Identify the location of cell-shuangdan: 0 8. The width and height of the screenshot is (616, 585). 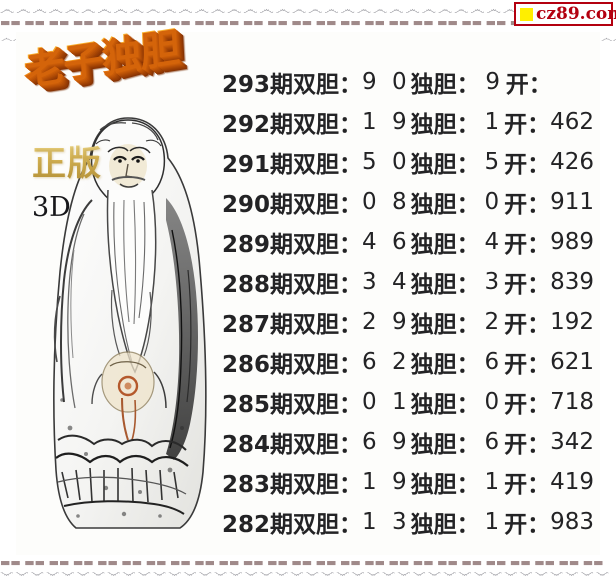
(386, 202).